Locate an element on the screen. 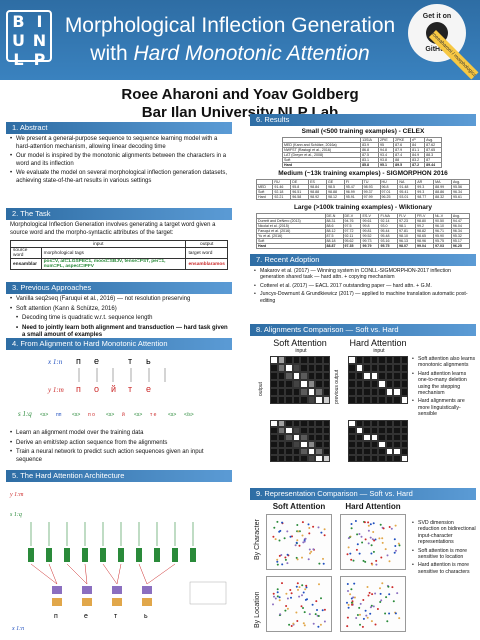  arch-input-char: п is located at coordinates (56, 616).